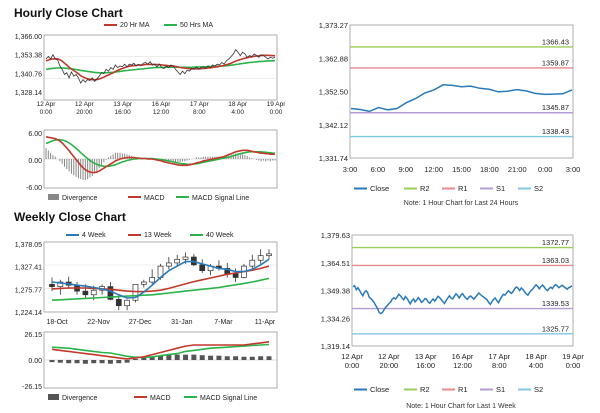  Describe the element at coordinates (70, 217) in the screenshot. I see `weekly-section-title: Weekly Close Chart` at that location.